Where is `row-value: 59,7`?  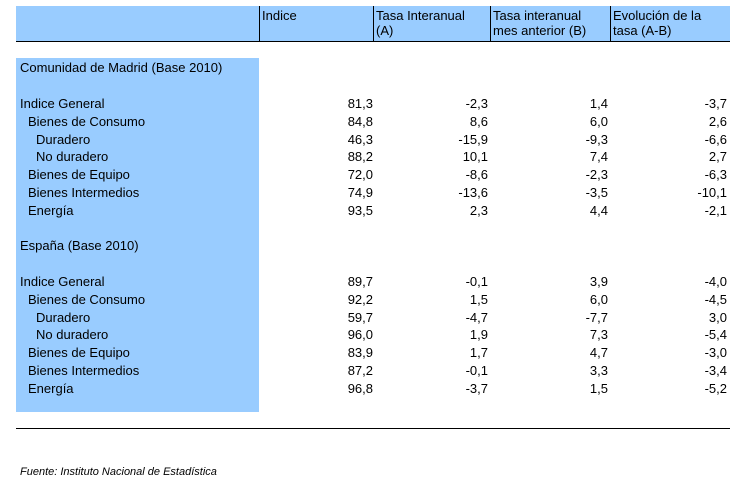 row-value: 59,7 is located at coordinates (360, 317).